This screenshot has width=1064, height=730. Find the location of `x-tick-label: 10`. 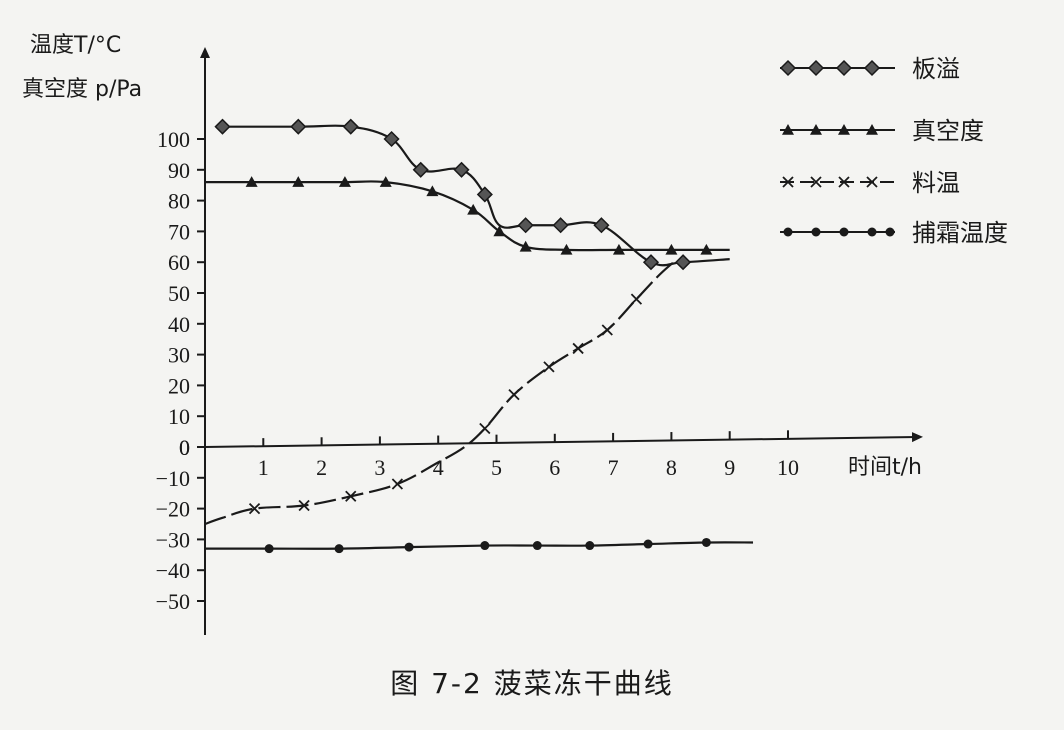

x-tick-label: 10 is located at coordinates (788, 467).